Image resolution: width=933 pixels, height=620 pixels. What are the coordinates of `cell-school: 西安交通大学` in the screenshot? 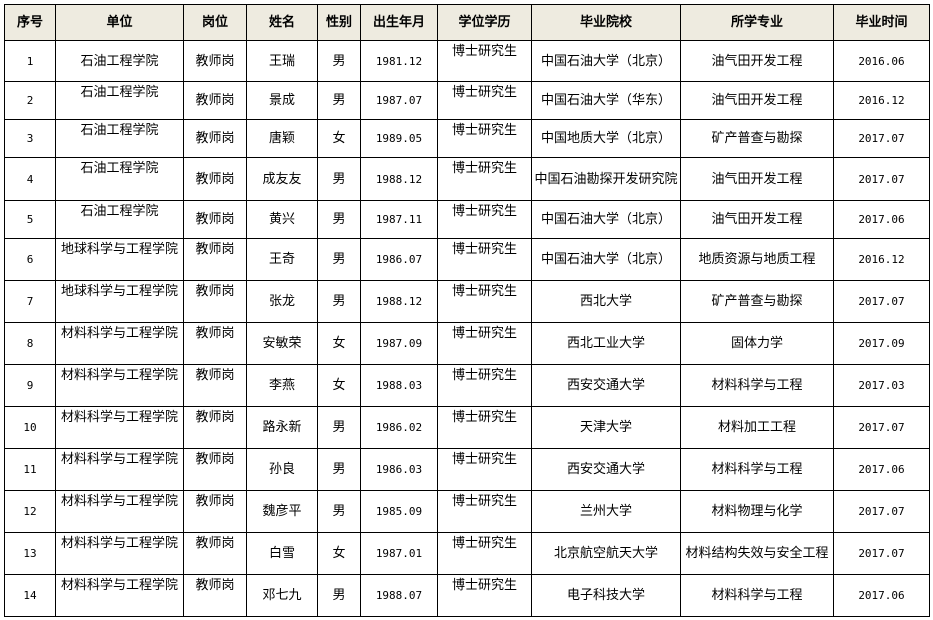 It's located at (606, 469).